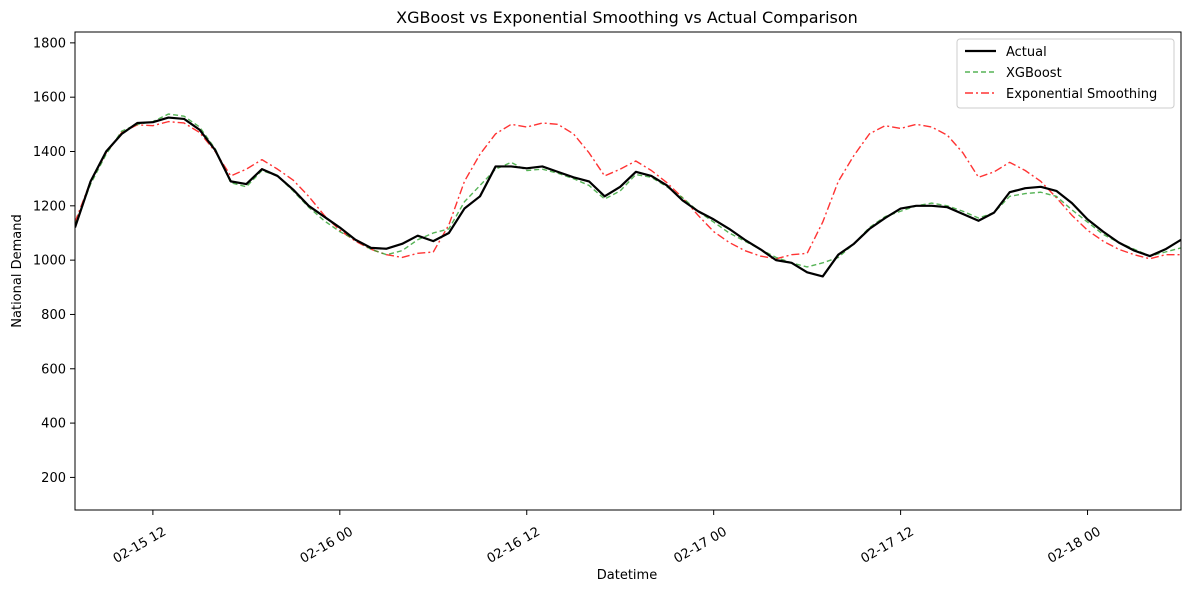 Image resolution: width=1189 pixels, height=592 pixels. Describe the element at coordinates (627, 575) in the screenshot. I see `x-axis-label: Datetime` at that location.